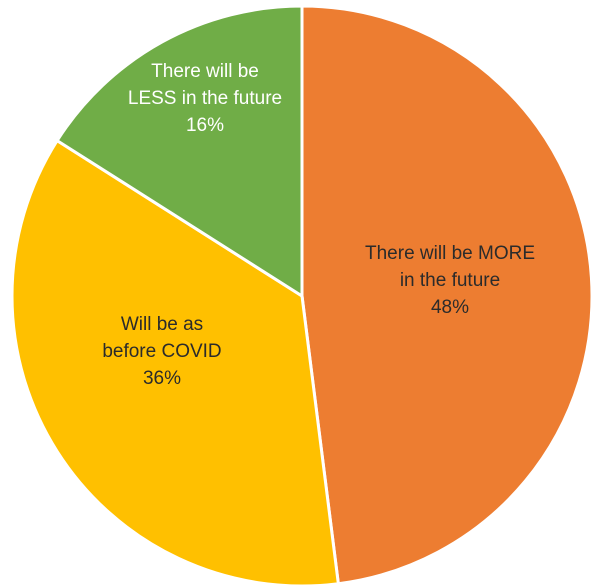  What do you see at coordinates (450, 307) in the screenshot?
I see `slice-value-label: 48%` at bounding box center [450, 307].